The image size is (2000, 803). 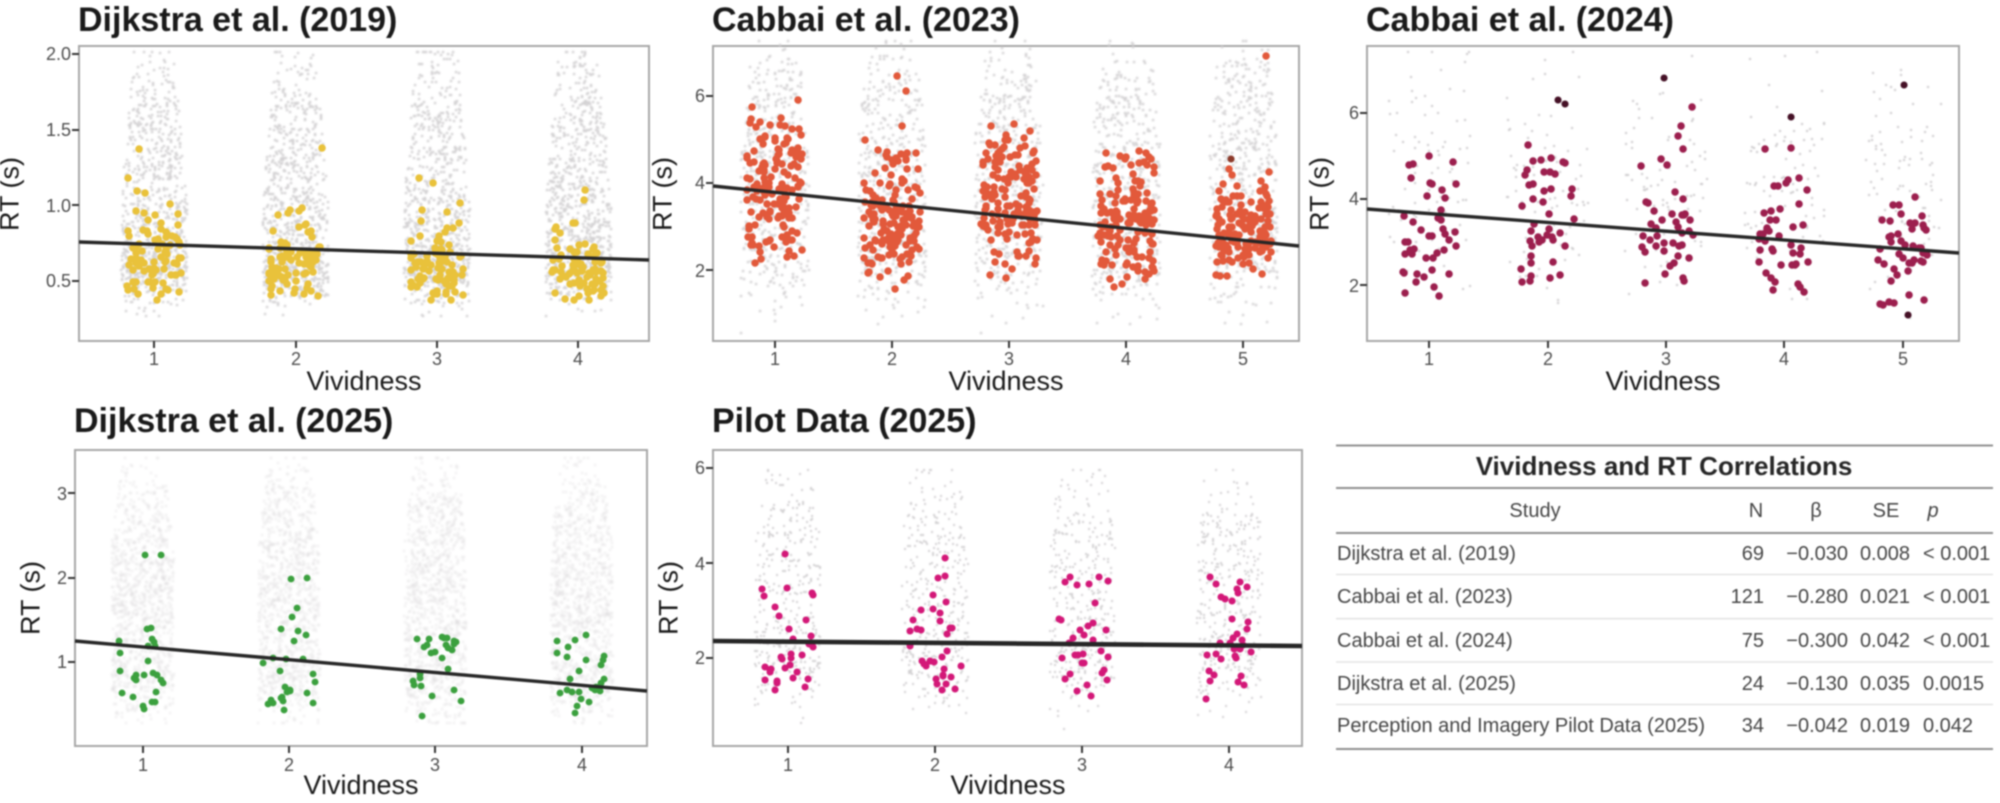 I want to click on svg-text: −0.280, so click(x=1817, y=597).